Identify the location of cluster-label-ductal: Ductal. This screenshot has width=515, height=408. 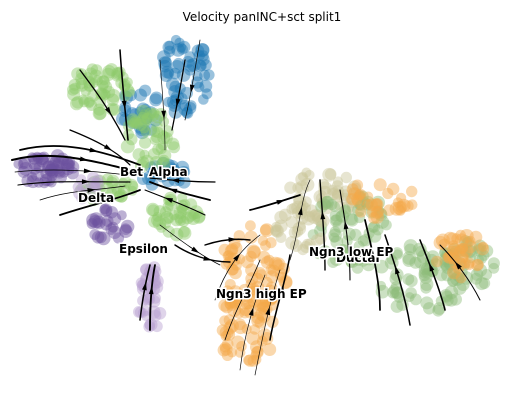
(358, 258).